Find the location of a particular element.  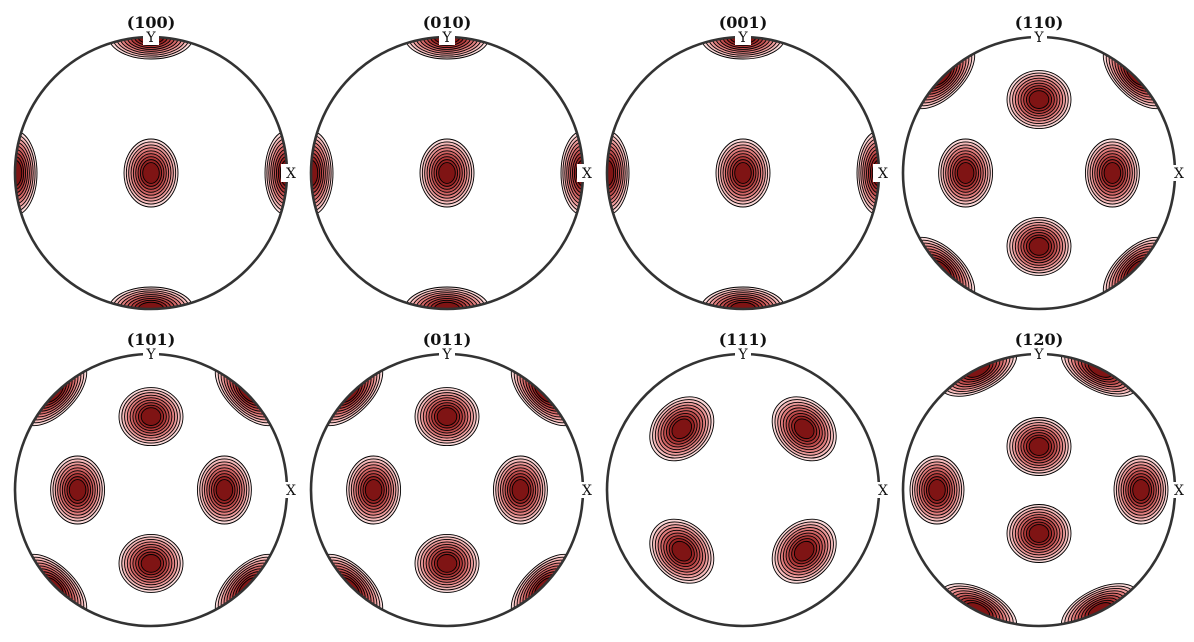

pole-figure-panel: (111)Y X is located at coordinates (747, 479).